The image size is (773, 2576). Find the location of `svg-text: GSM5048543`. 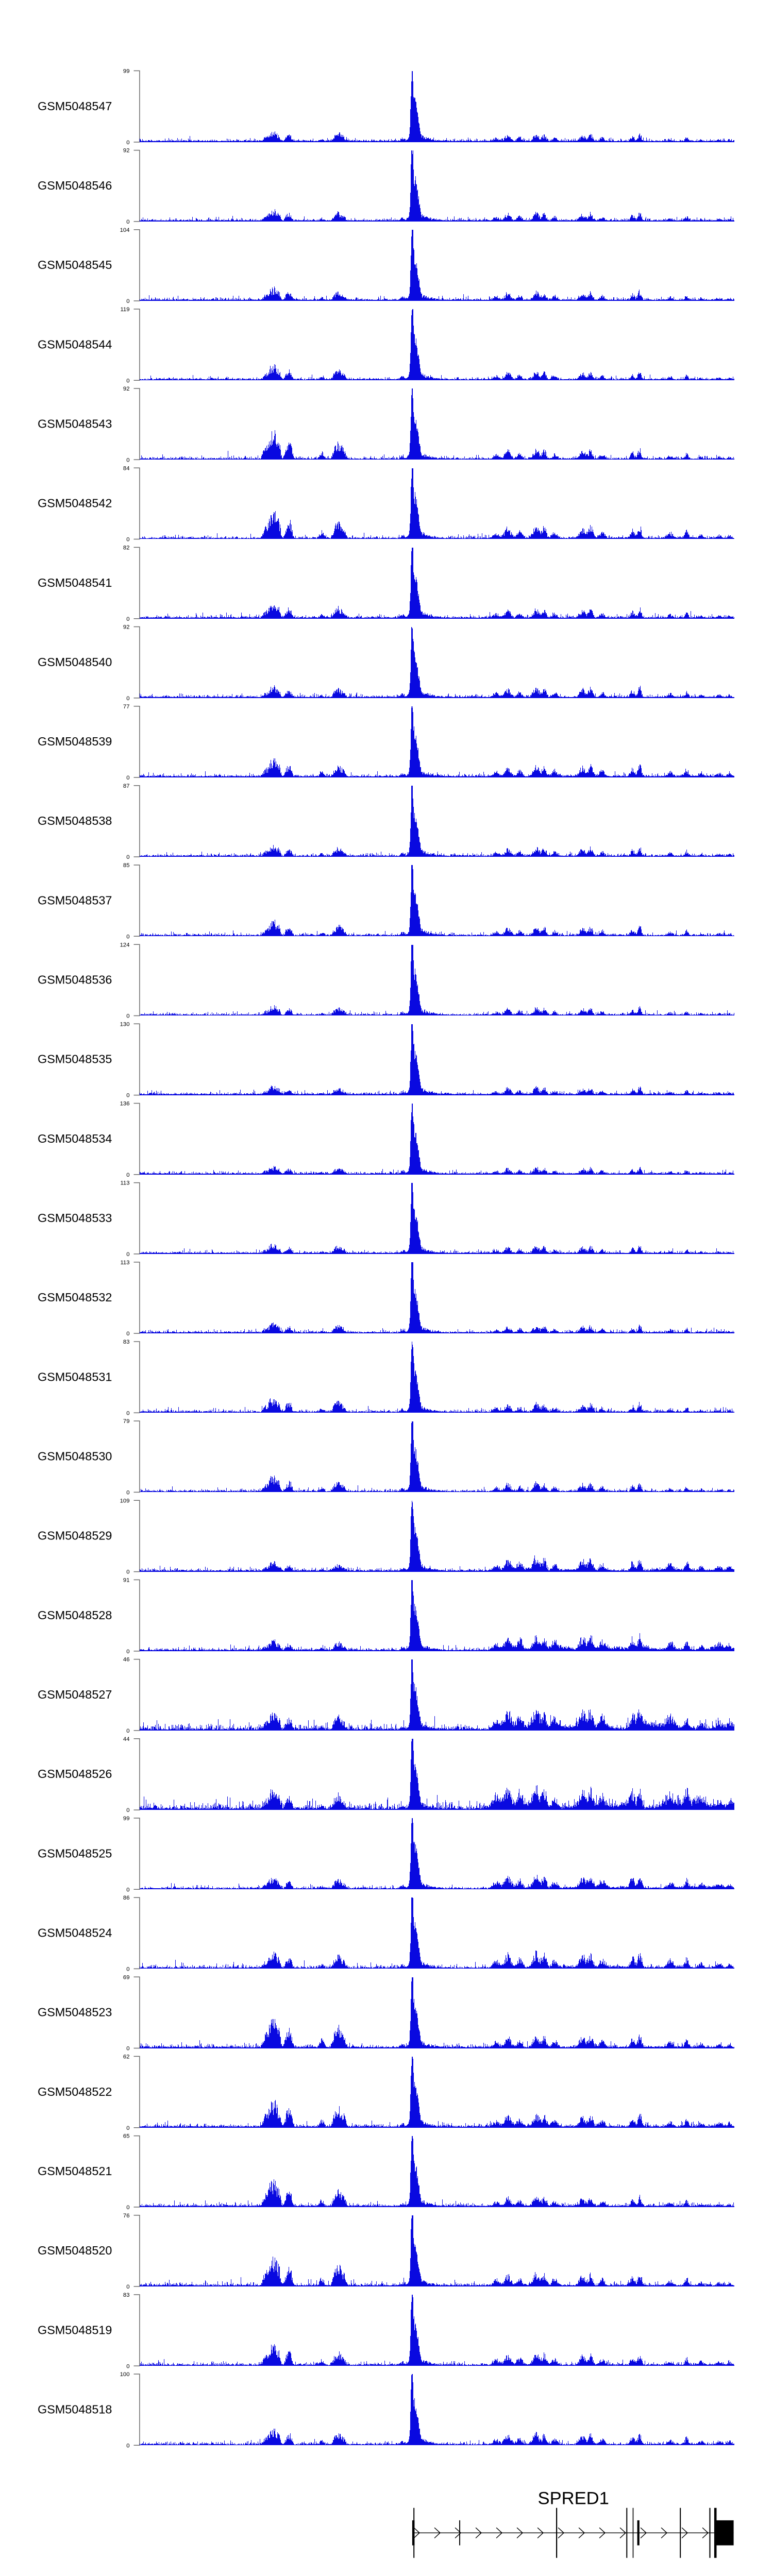

svg-text: GSM5048543 is located at coordinates (75, 423).